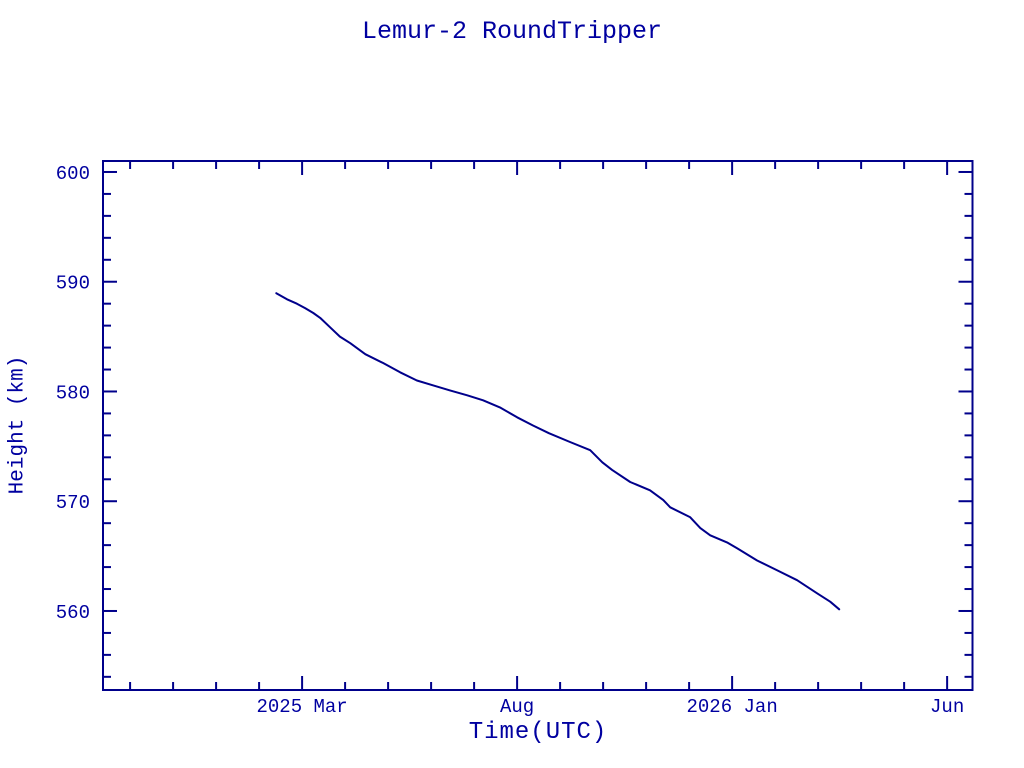  I want to click on y-tick-label: 560, so click(73, 613).